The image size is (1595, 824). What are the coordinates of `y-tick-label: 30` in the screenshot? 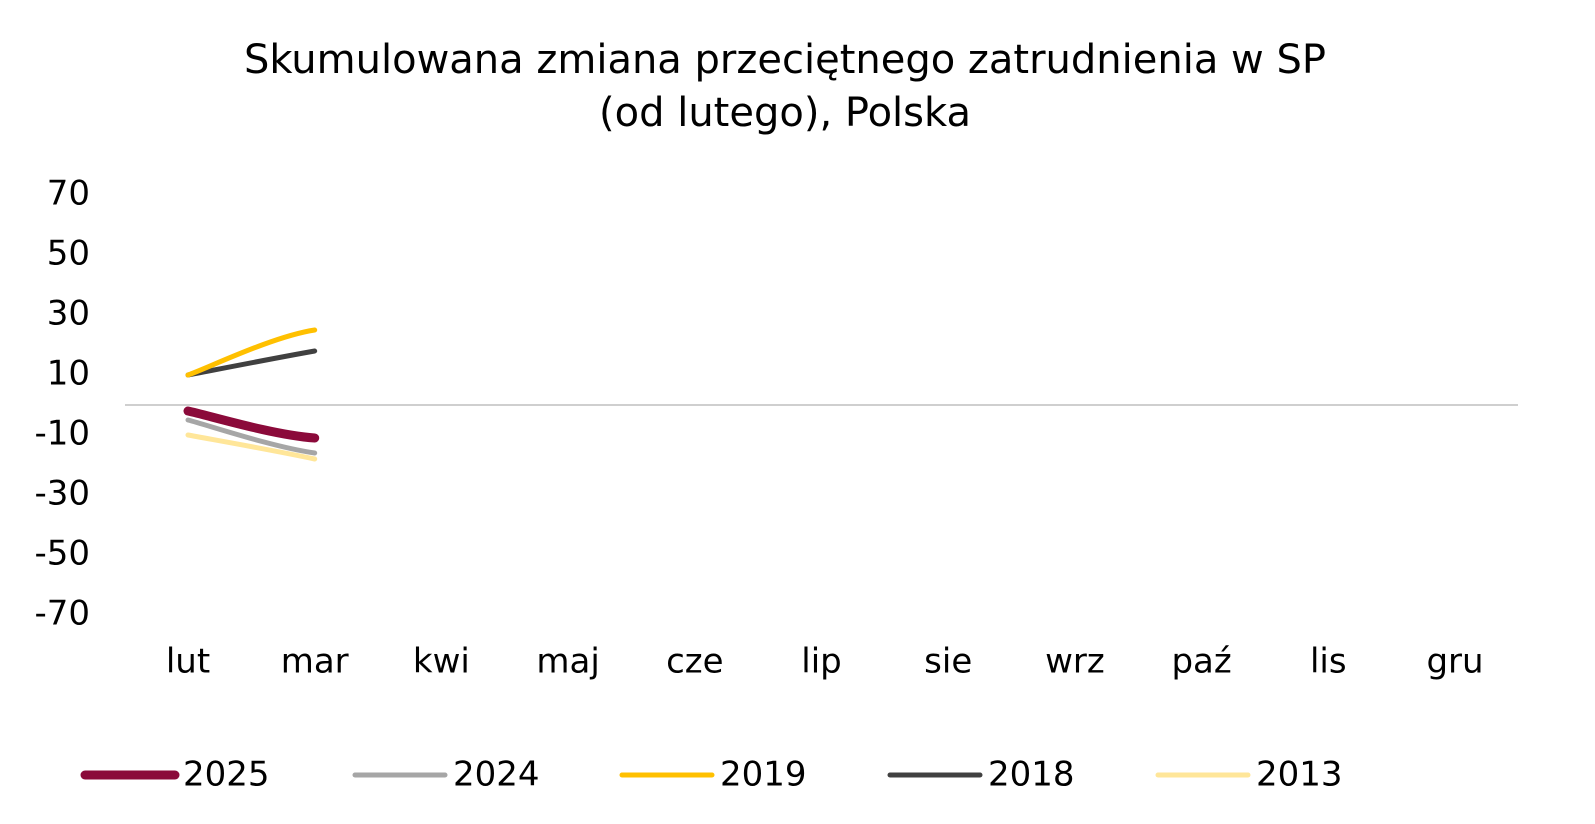 It's located at (68, 314).